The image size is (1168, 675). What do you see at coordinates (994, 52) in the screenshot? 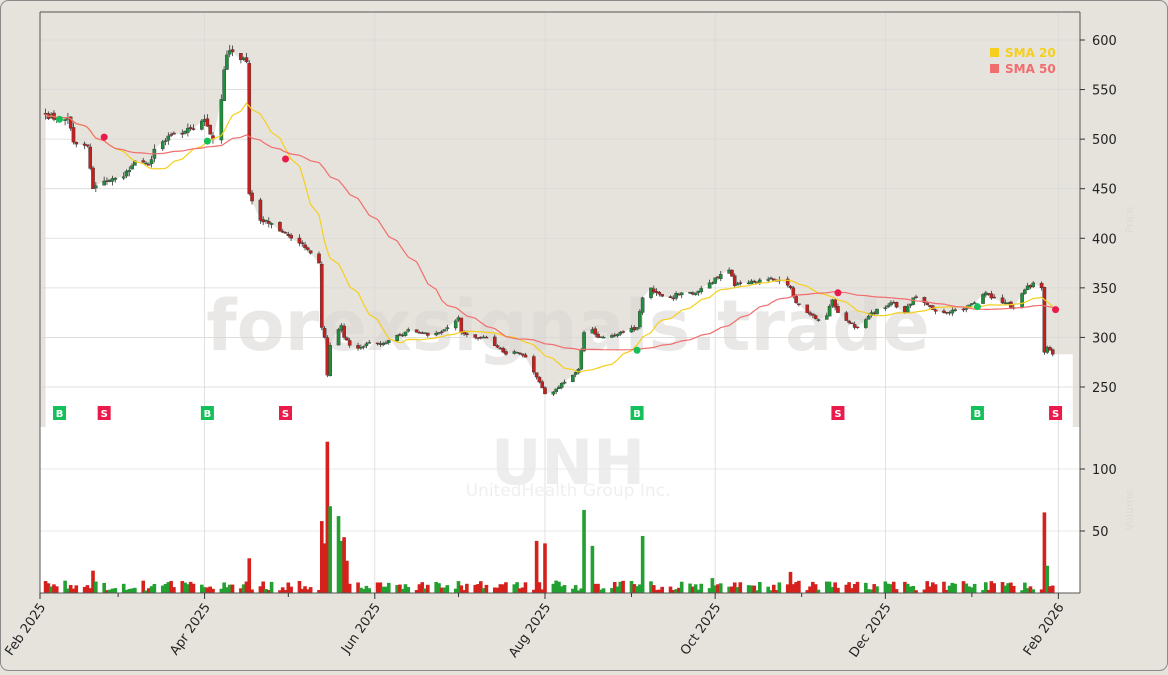
I see `legend-sma20-swatch` at bounding box center [994, 52].